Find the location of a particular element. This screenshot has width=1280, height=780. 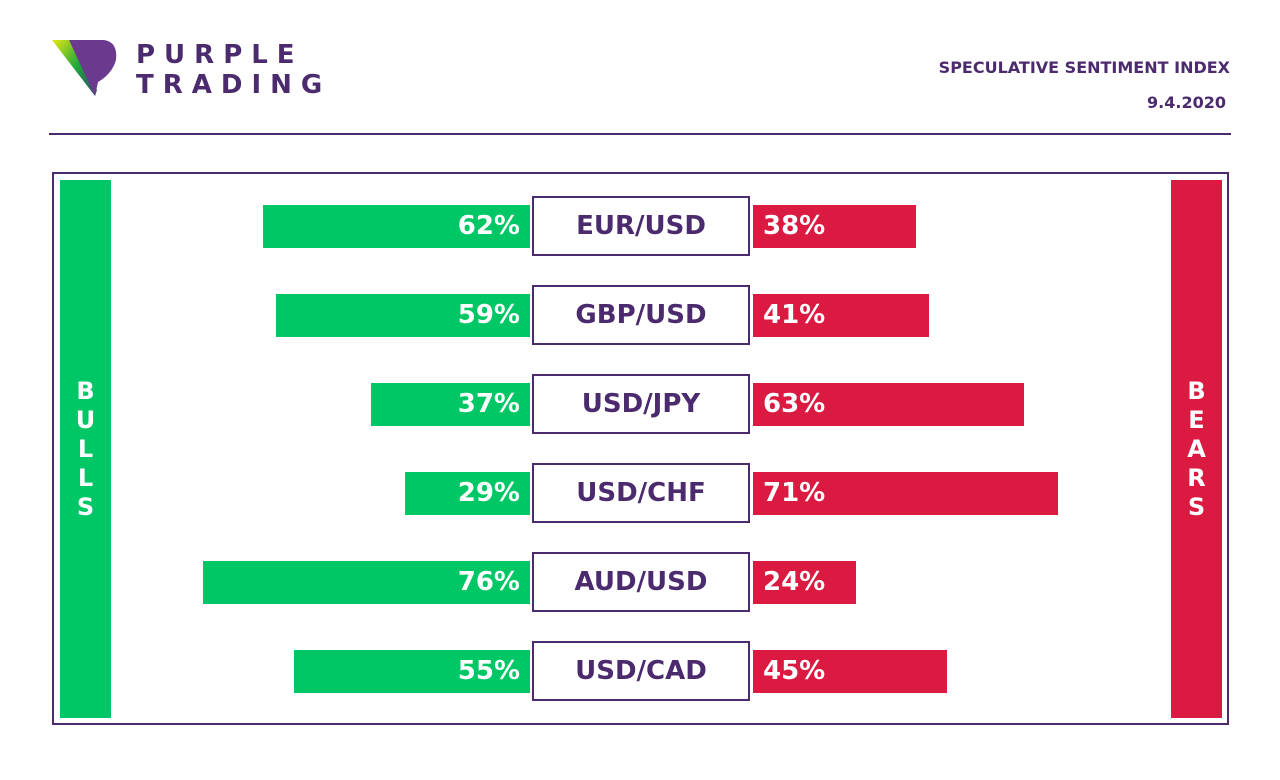

bears-bar: 38% is located at coordinates (835, 226).